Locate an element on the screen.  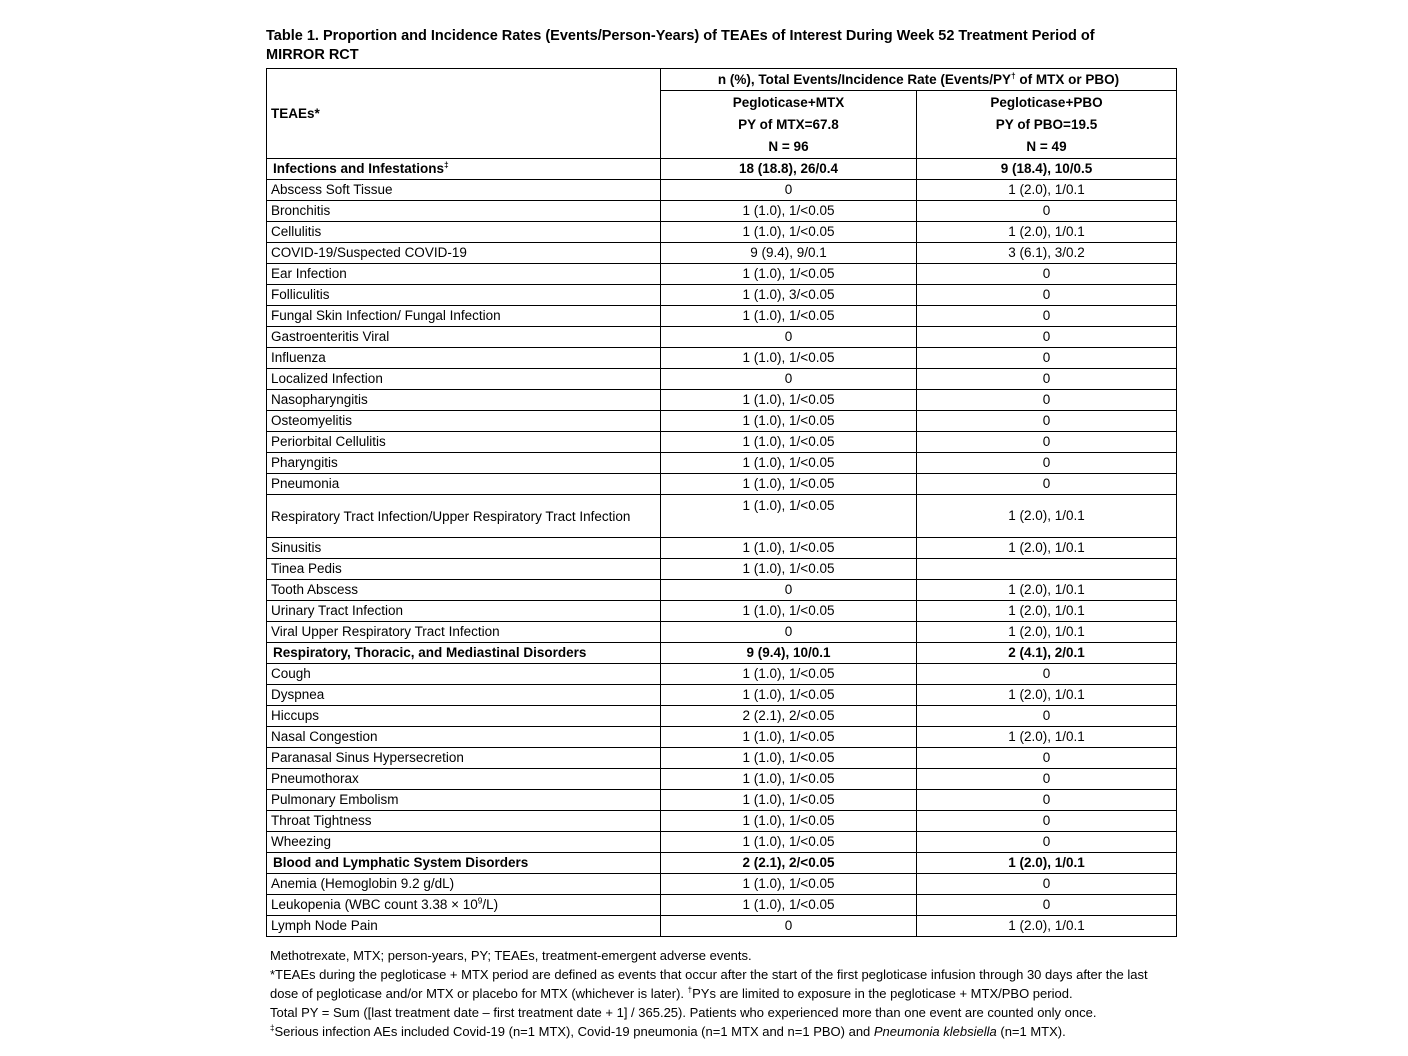
item-row: Lymph Node Pain 0 1 (2.0), 1/0.1 is located at coordinates (722, 926).